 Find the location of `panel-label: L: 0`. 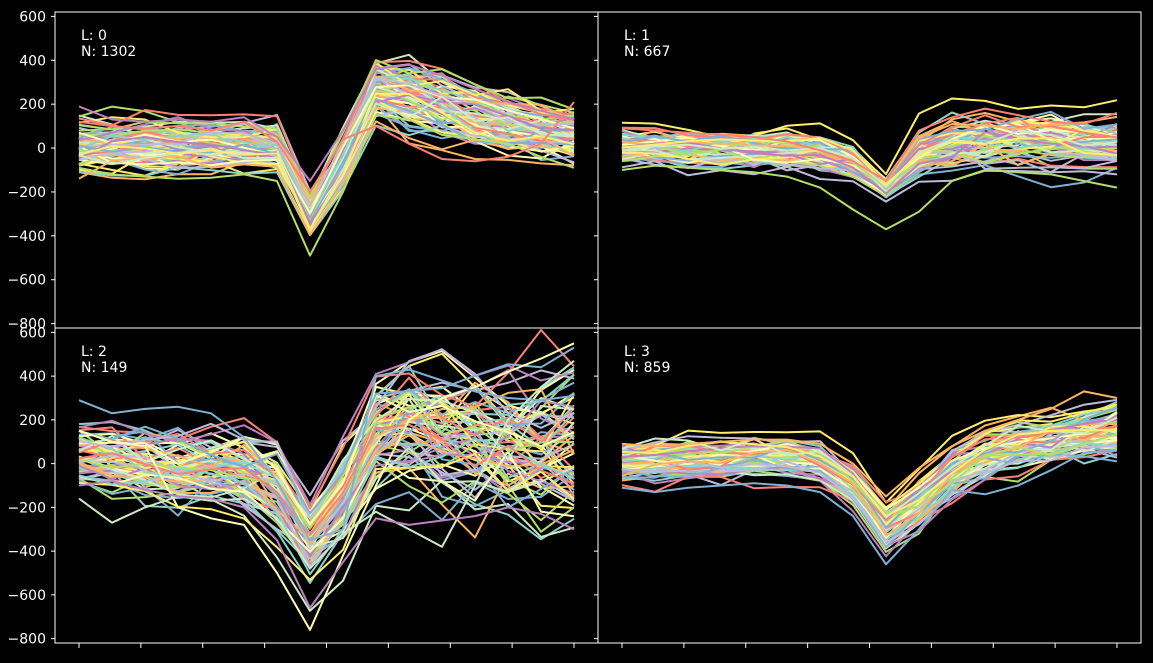

panel-label: L: 0 is located at coordinates (94, 36).